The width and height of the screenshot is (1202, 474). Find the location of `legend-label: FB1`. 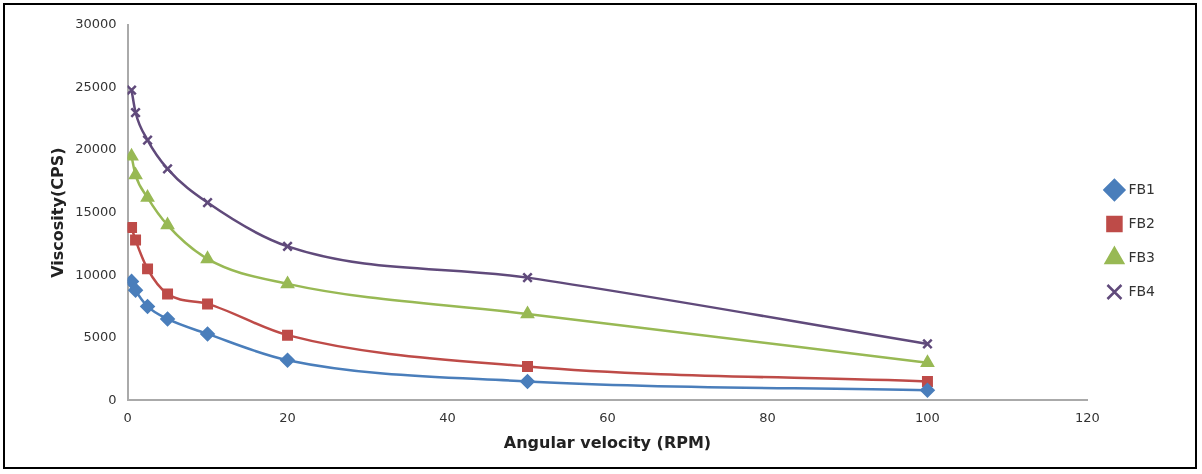

legend-label: FB1 is located at coordinates (1142, 188).